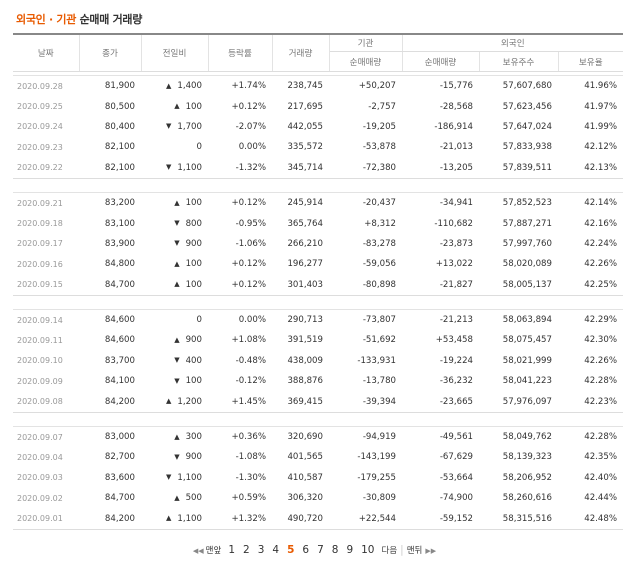  What do you see at coordinates (601, 381) in the screenshot?
I see `foreign-ratio-cell: 42.28%` at bounding box center [601, 381].